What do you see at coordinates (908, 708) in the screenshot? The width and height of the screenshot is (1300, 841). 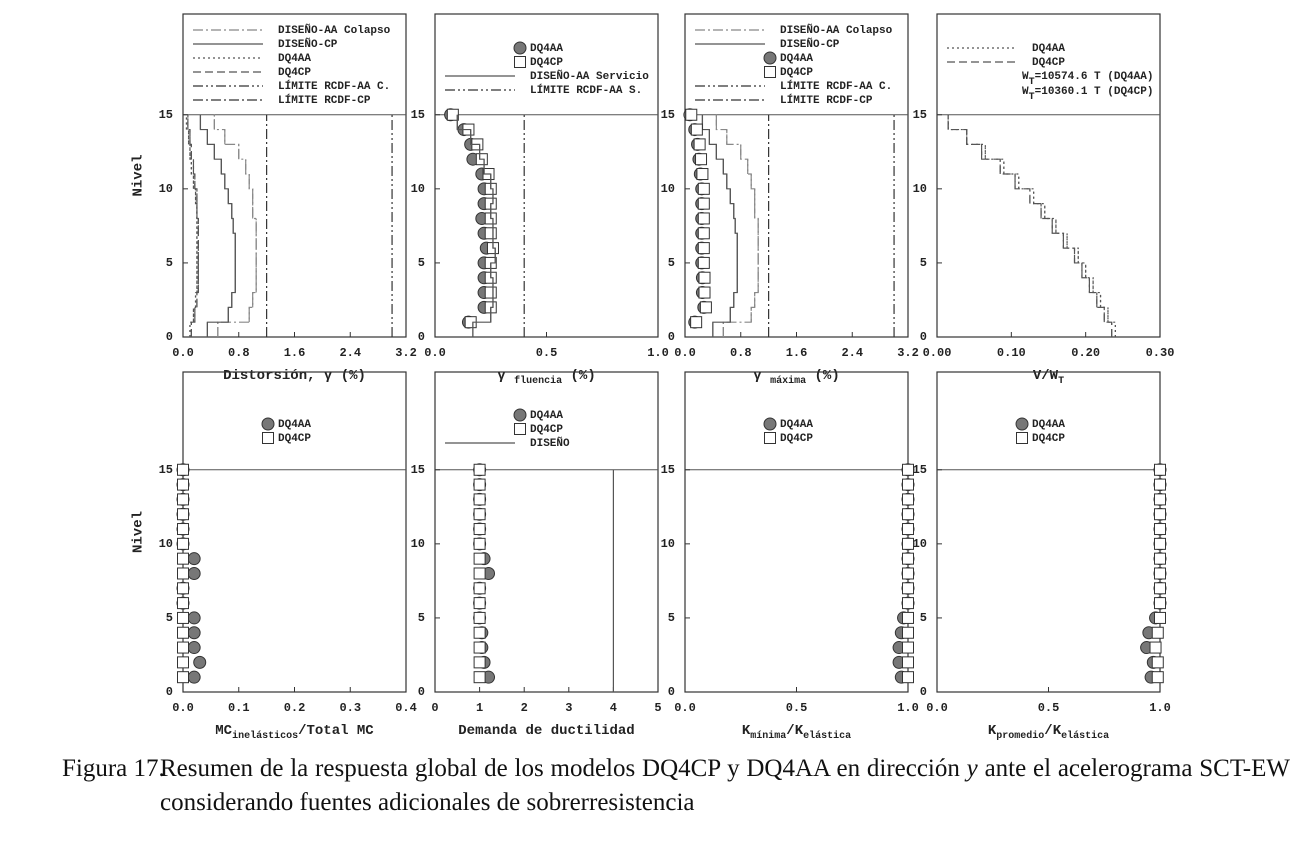 I see `x-tick-label: 1.0` at bounding box center [908, 708].